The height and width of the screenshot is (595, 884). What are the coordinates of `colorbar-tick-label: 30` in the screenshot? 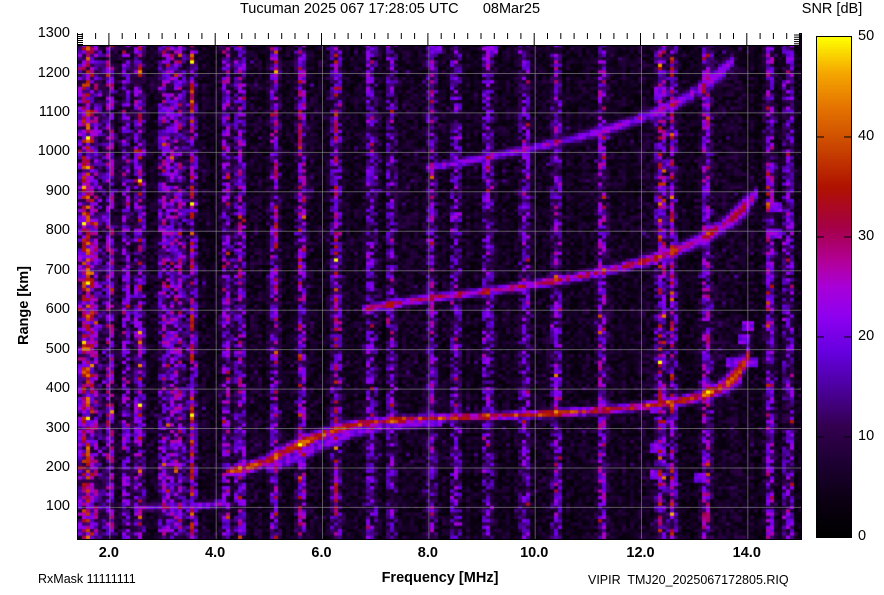 It's located at (866, 236).